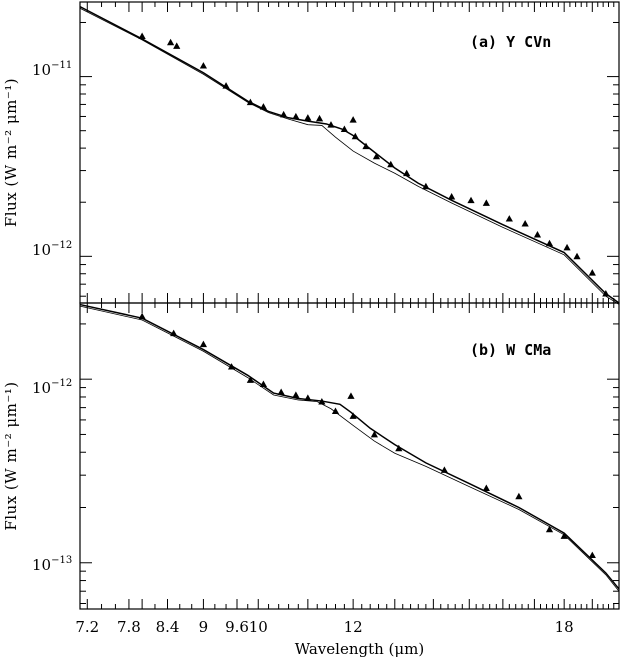 This screenshot has height=659, width=620. Describe the element at coordinates (168, 627) in the screenshot. I see `x-tick-label: 8.4` at that location.